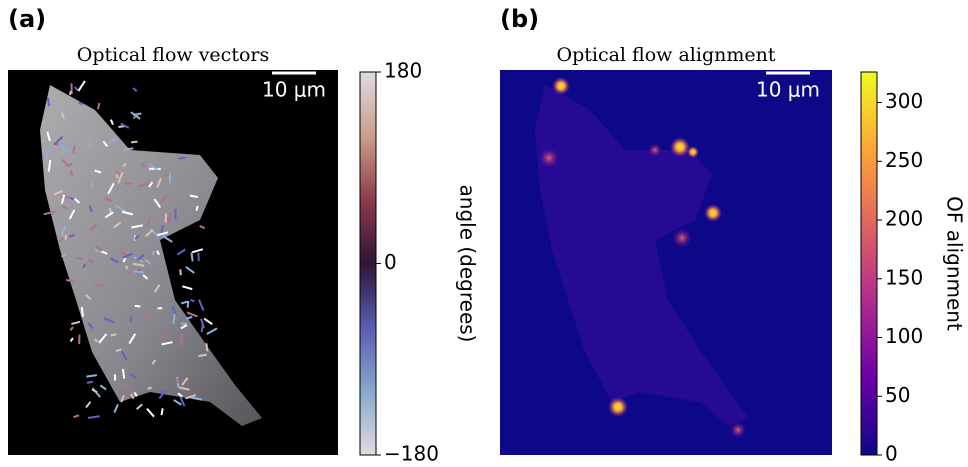 Image resolution: width=968 pixels, height=467 pixels. I want to click on colorbar-tick-label: 200, so click(904, 219).